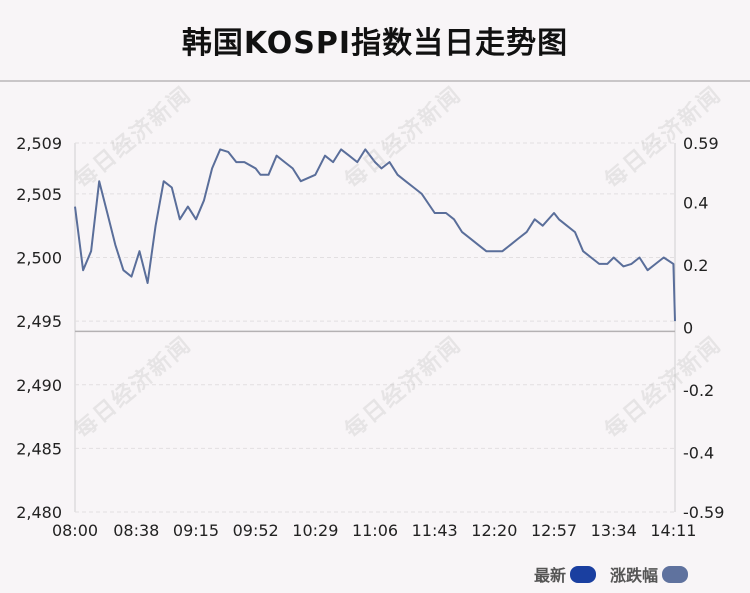 This screenshot has height=593, width=750. Describe the element at coordinates (39, 143) in the screenshot. I see `y-tick-label-left: 2,509` at that location.